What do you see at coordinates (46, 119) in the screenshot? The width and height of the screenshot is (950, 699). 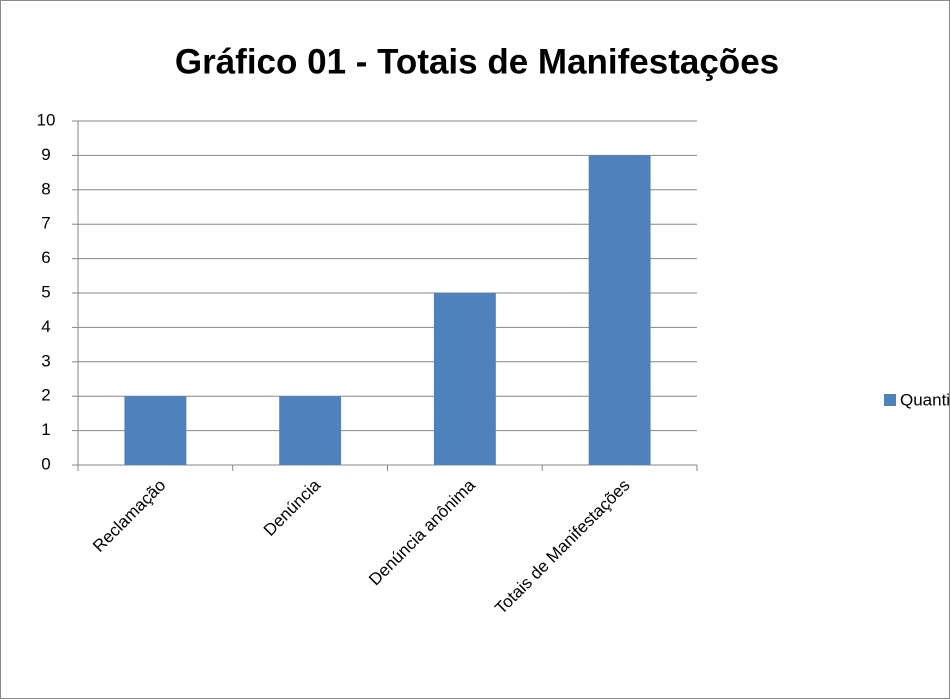 I see `y-tick-label: 10` at bounding box center [46, 119].